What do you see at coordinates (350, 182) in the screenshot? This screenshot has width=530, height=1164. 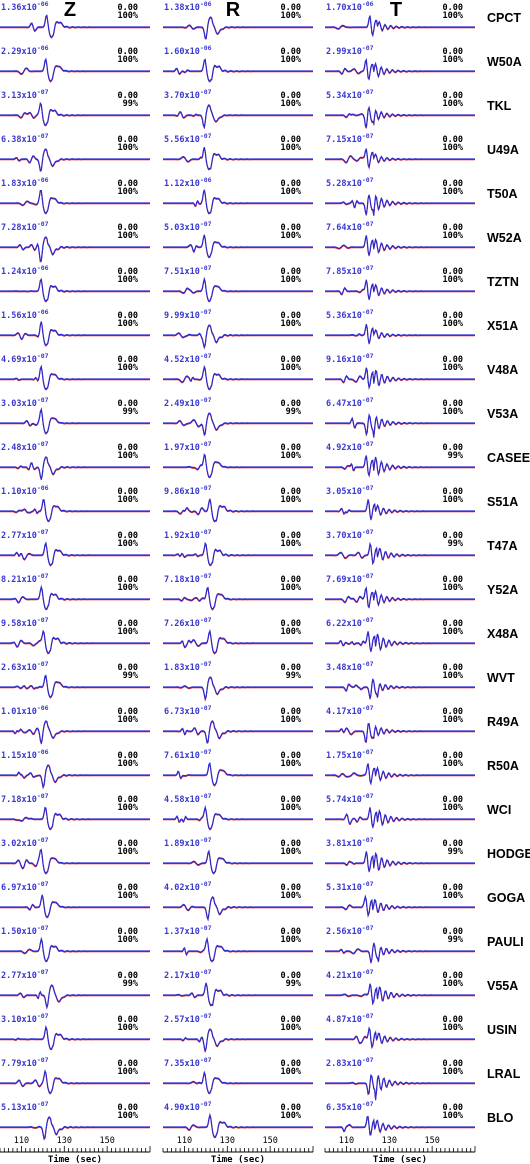 I see `amplitude-label: 5.28x10-07` at bounding box center [350, 182].